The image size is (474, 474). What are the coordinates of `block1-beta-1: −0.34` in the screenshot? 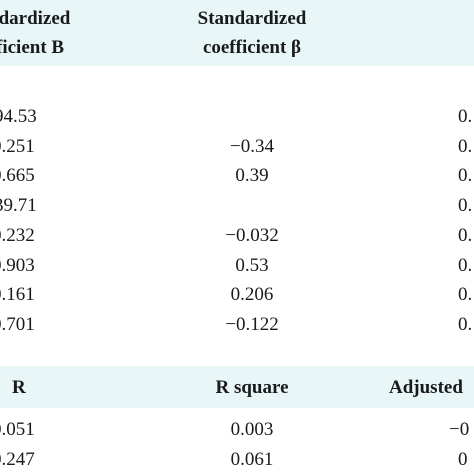 It's located at (252, 146).